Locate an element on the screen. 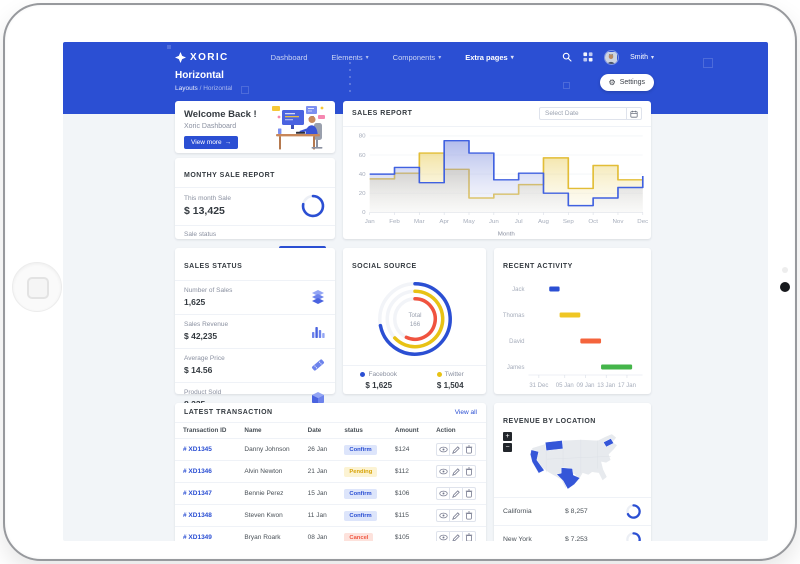  transaction-date: 08 Jan is located at coordinates (318, 533).